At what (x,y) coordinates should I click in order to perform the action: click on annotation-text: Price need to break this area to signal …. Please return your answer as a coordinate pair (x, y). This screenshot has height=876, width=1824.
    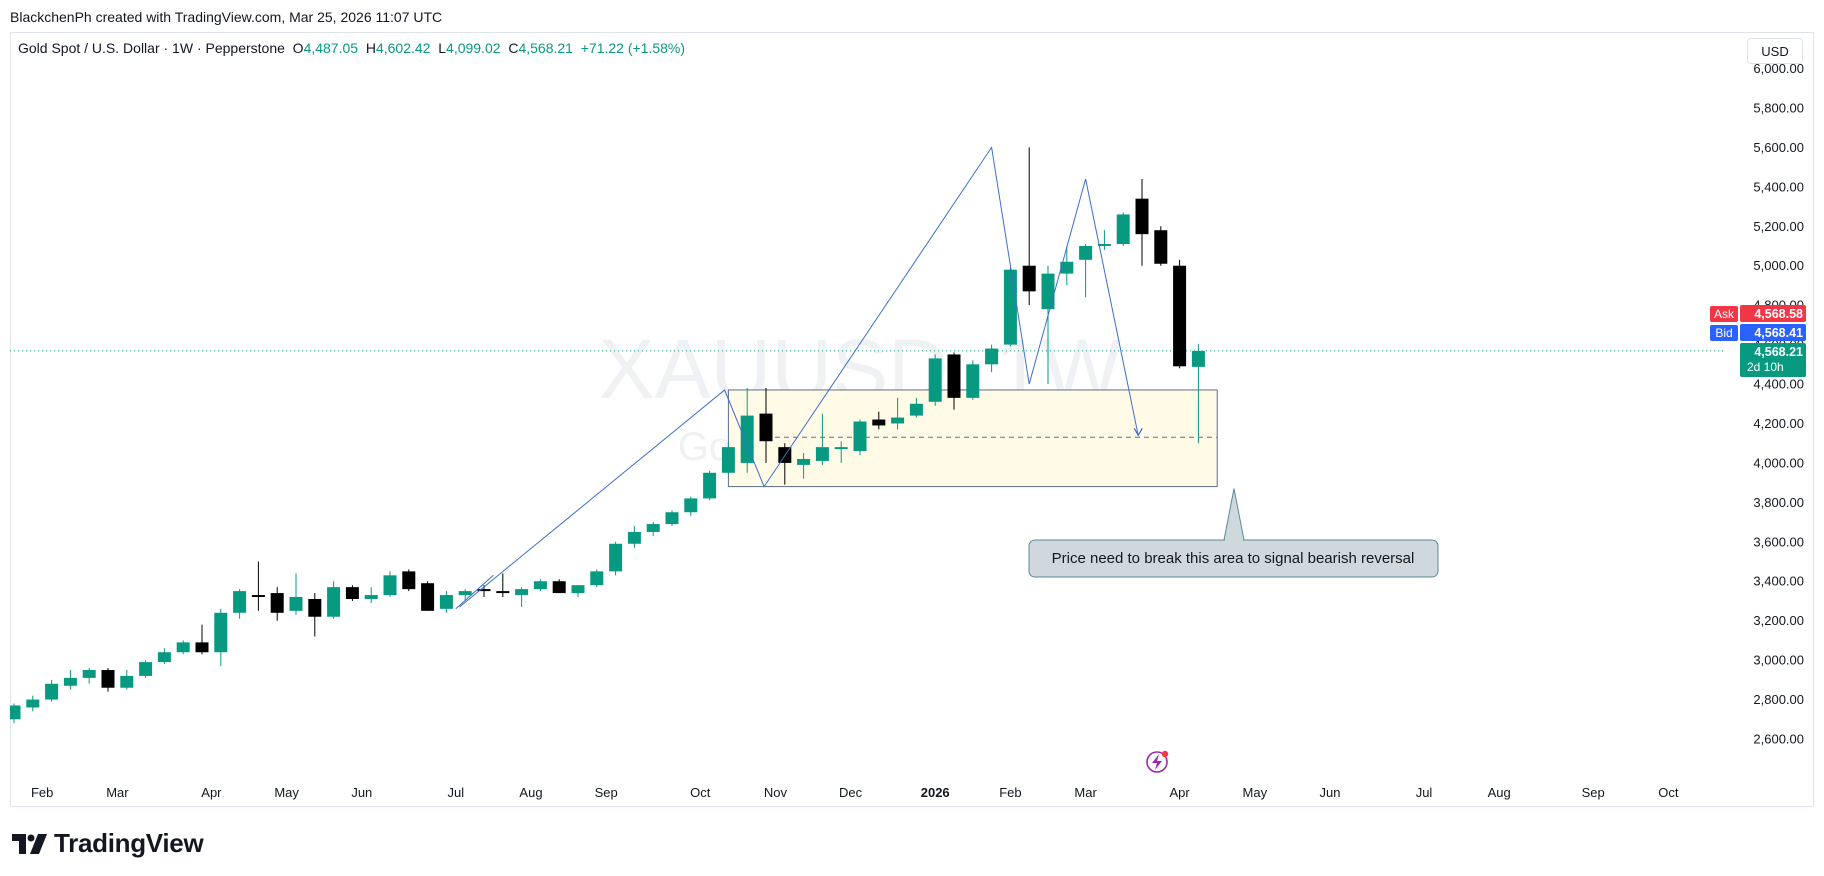
    Looking at the image, I should click on (1233, 558).